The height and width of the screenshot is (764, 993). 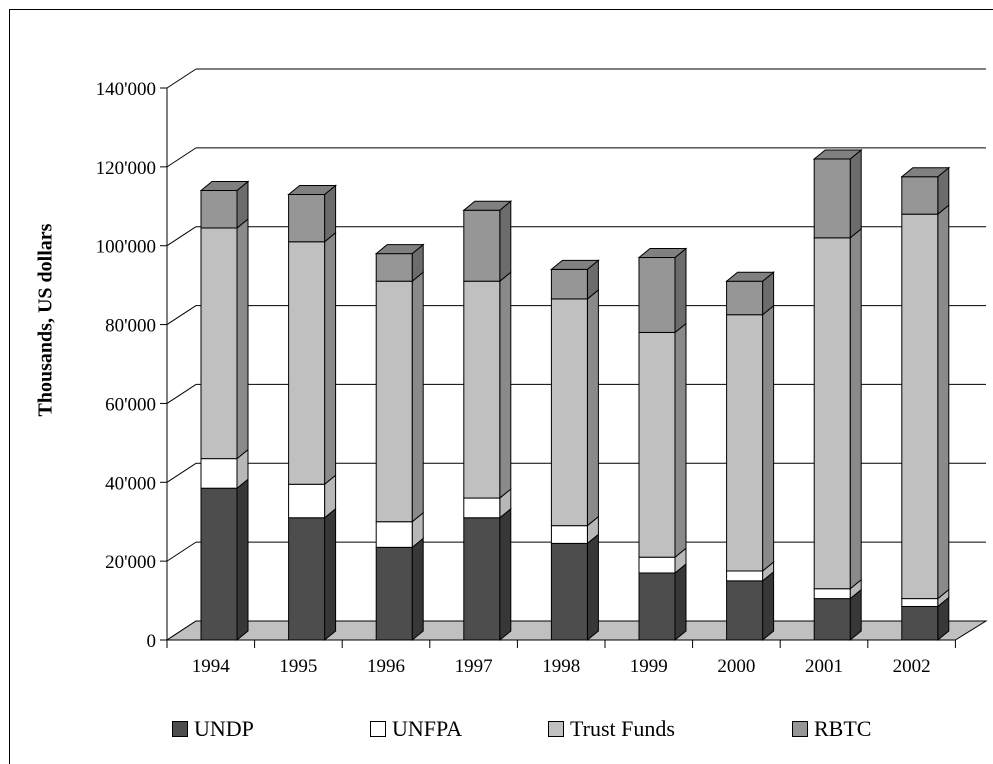 I want to click on x-tick-label: 1994, so click(x=211, y=666).